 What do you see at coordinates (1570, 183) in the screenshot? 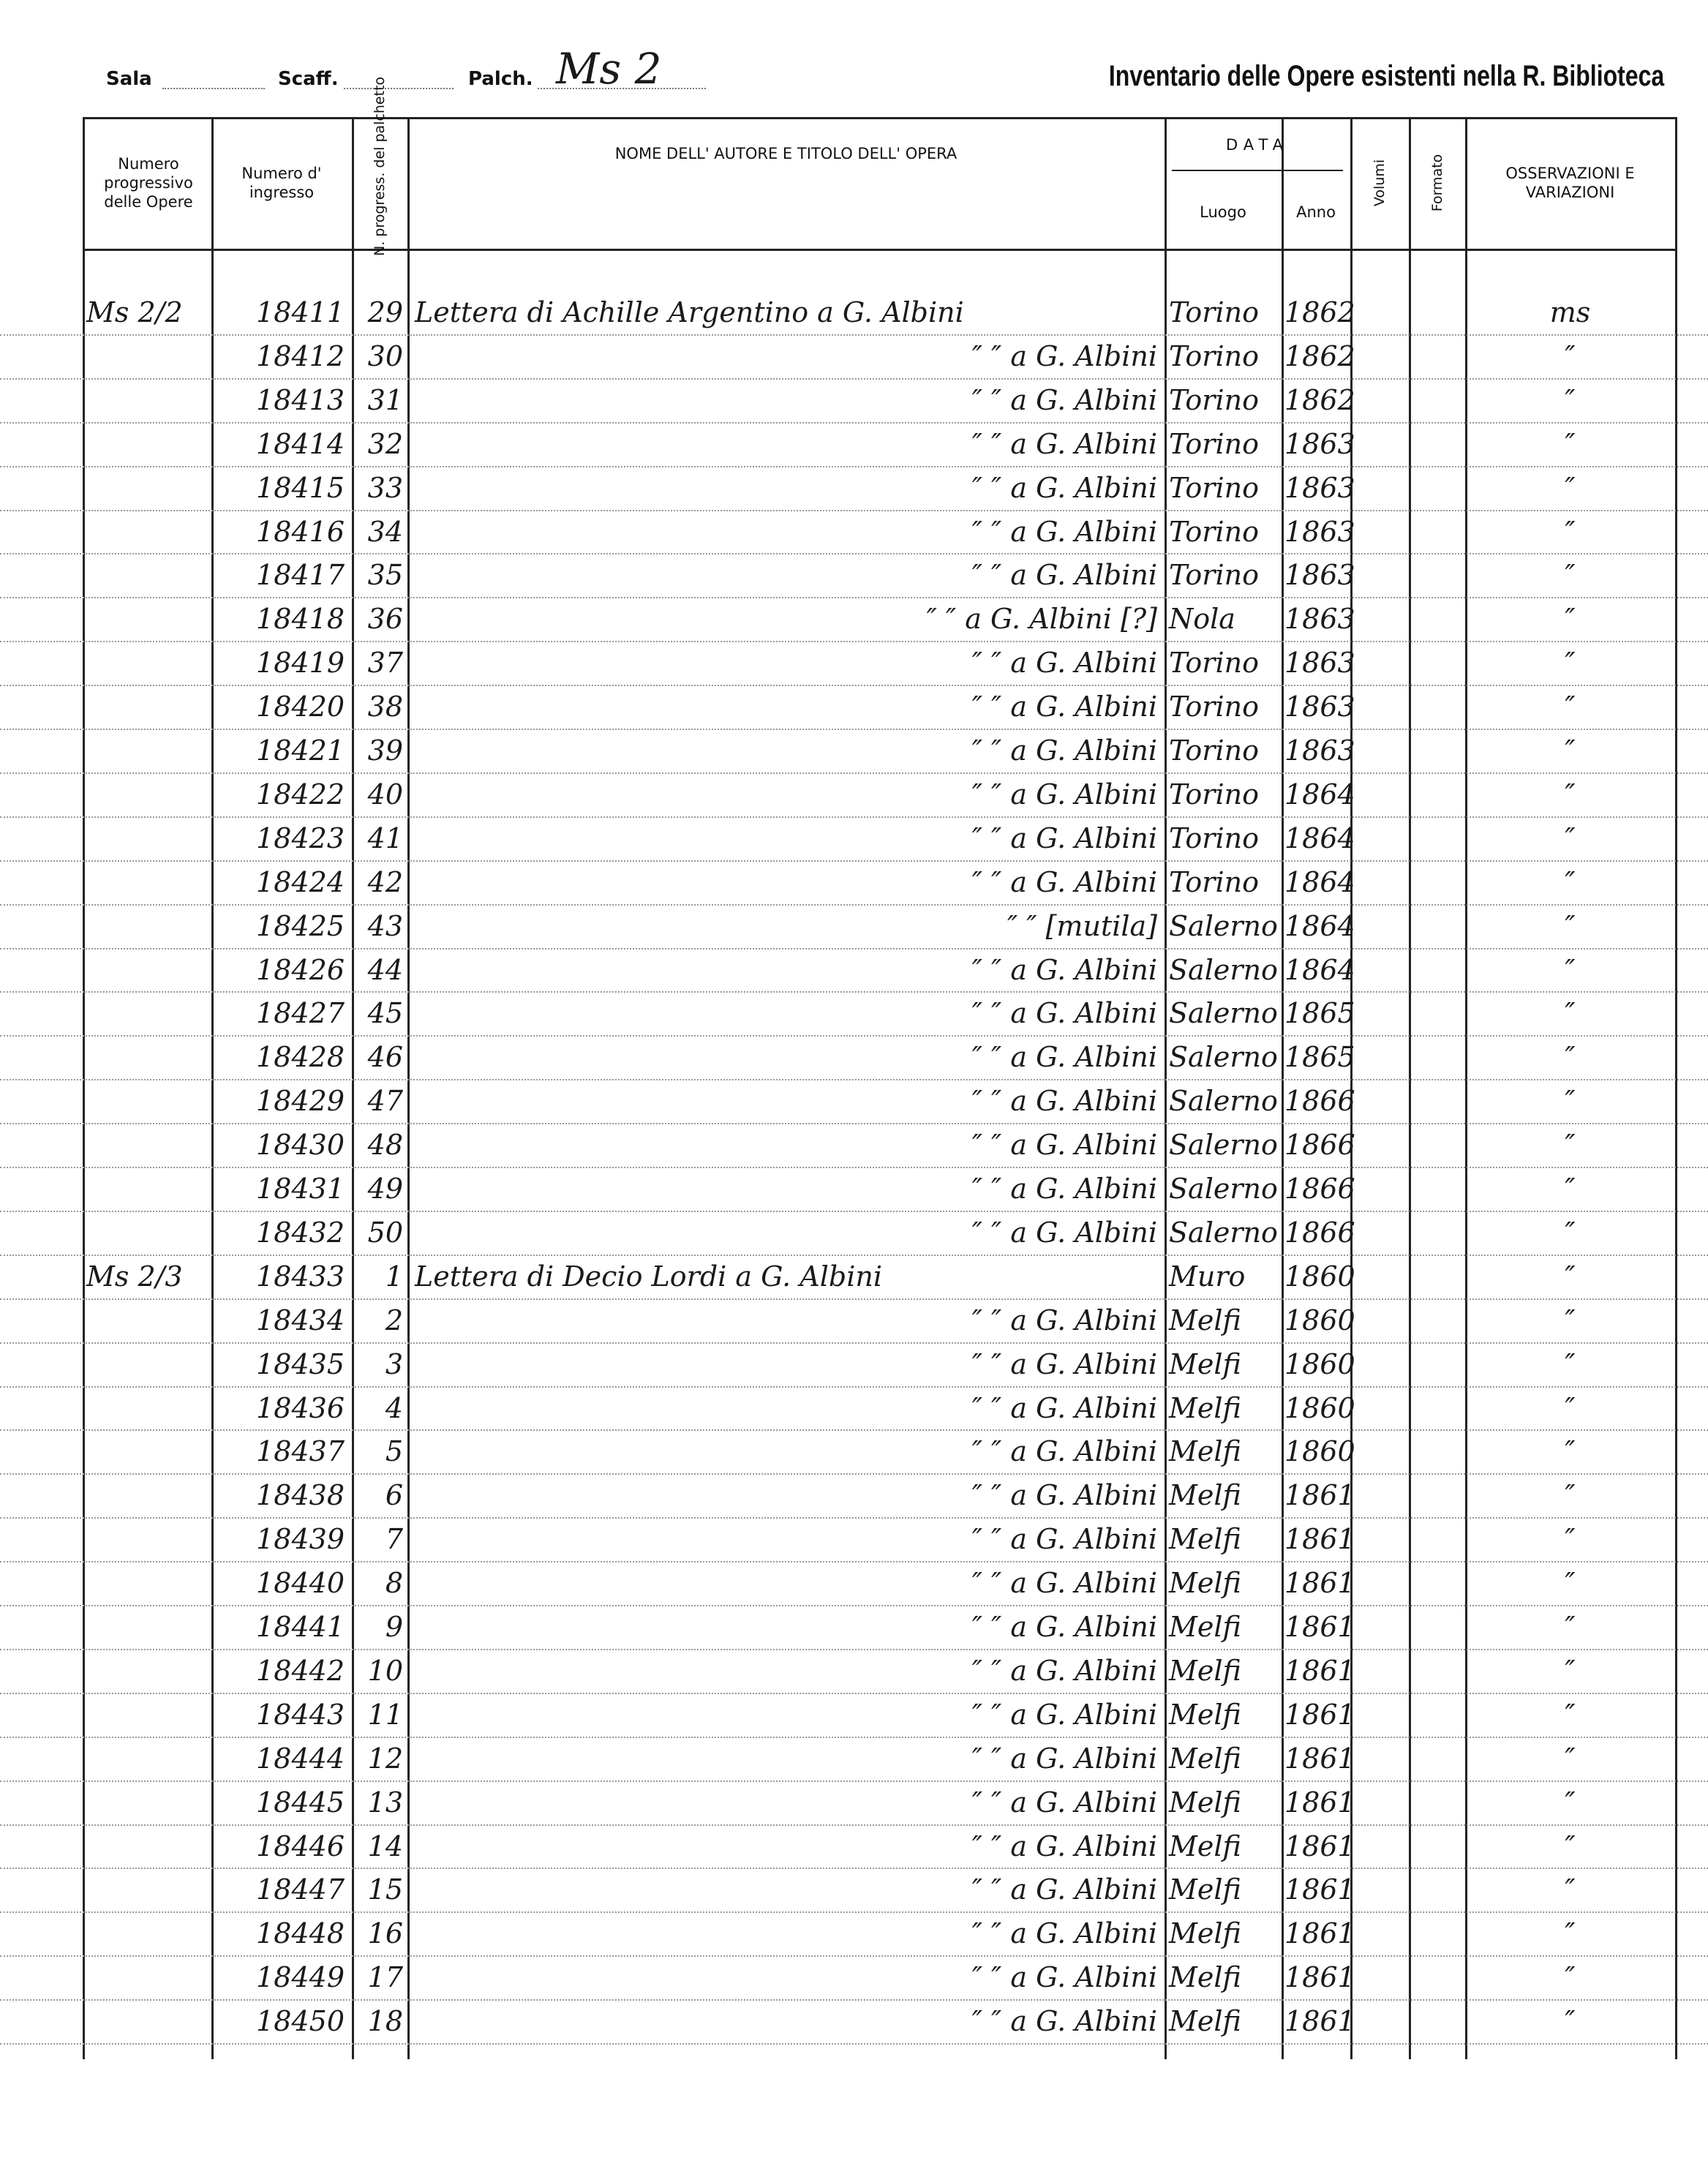
I see `col-osservazioni: OSSERVAZIONI E VARIAZIONI` at bounding box center [1570, 183].